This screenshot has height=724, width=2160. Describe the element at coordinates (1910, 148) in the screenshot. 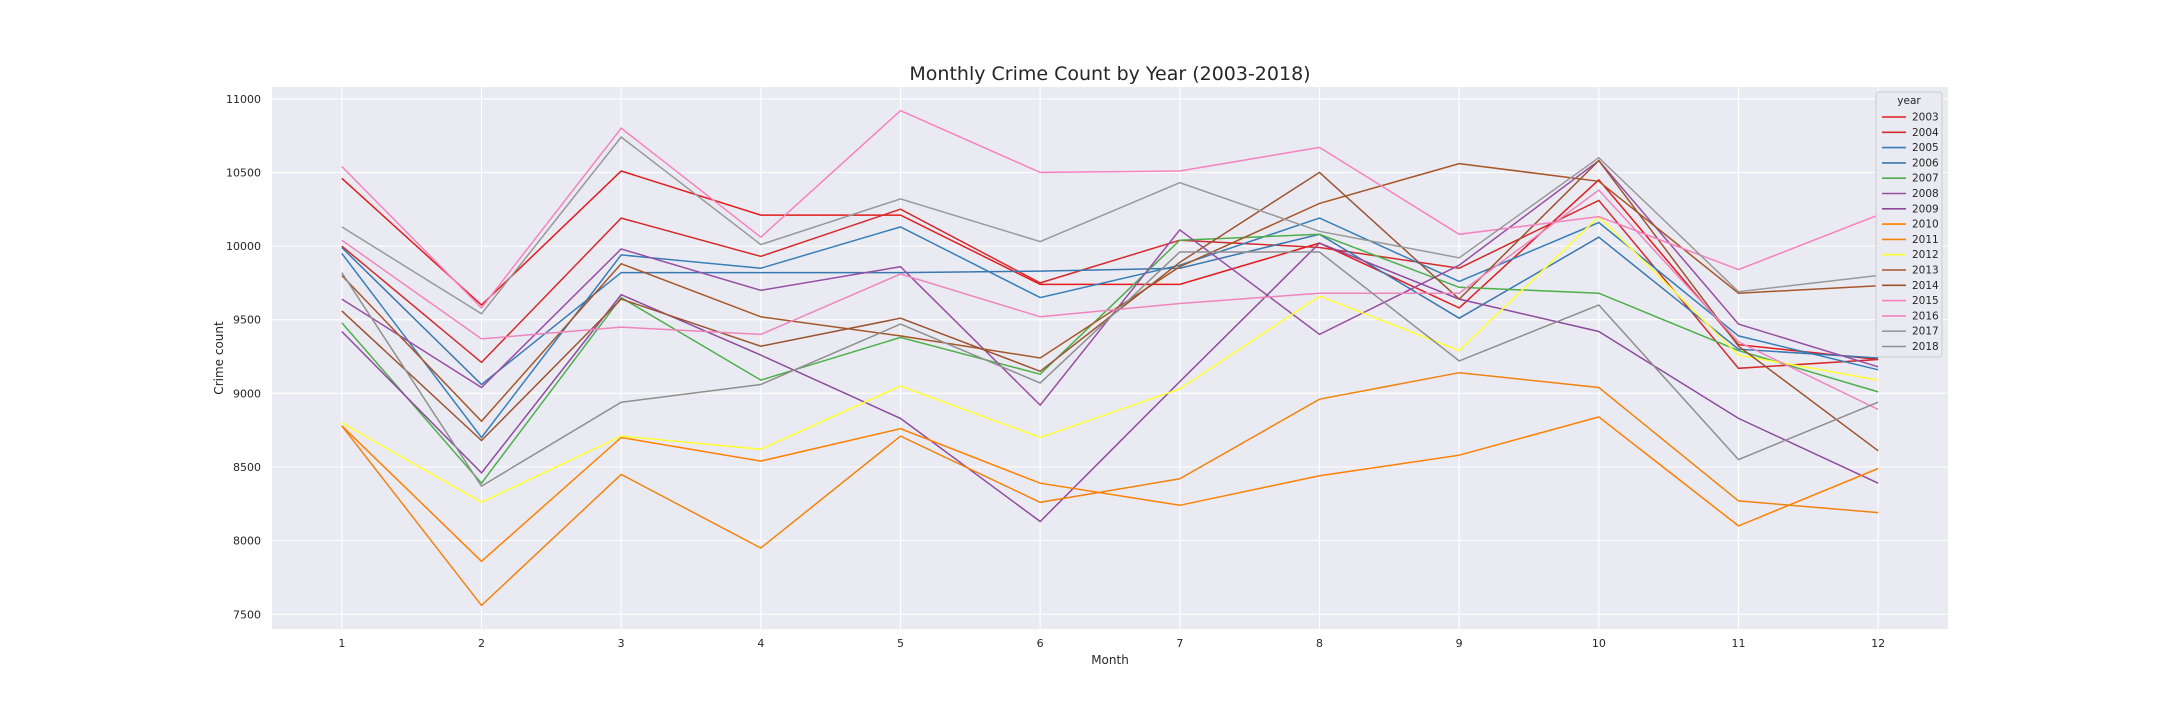

I see `legend-item-2005: 2005` at that location.